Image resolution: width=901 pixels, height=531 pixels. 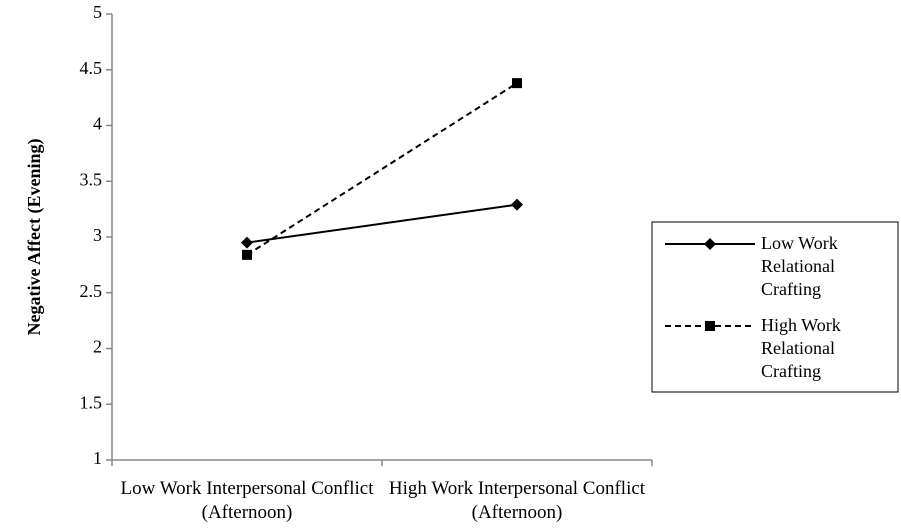 What do you see at coordinates (97, 235) in the screenshot?
I see `y-tick-label: 3` at bounding box center [97, 235].